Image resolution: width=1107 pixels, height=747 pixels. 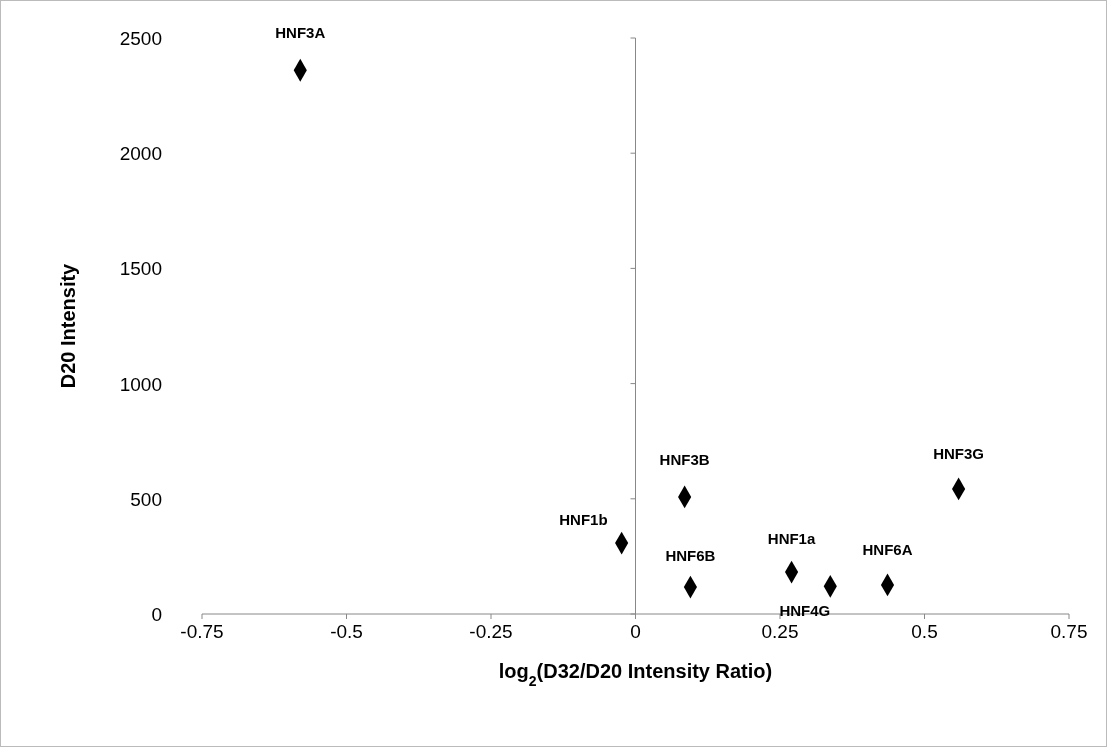 What do you see at coordinates (635, 631) in the screenshot?
I see `x-tick-label: 0` at bounding box center [635, 631].